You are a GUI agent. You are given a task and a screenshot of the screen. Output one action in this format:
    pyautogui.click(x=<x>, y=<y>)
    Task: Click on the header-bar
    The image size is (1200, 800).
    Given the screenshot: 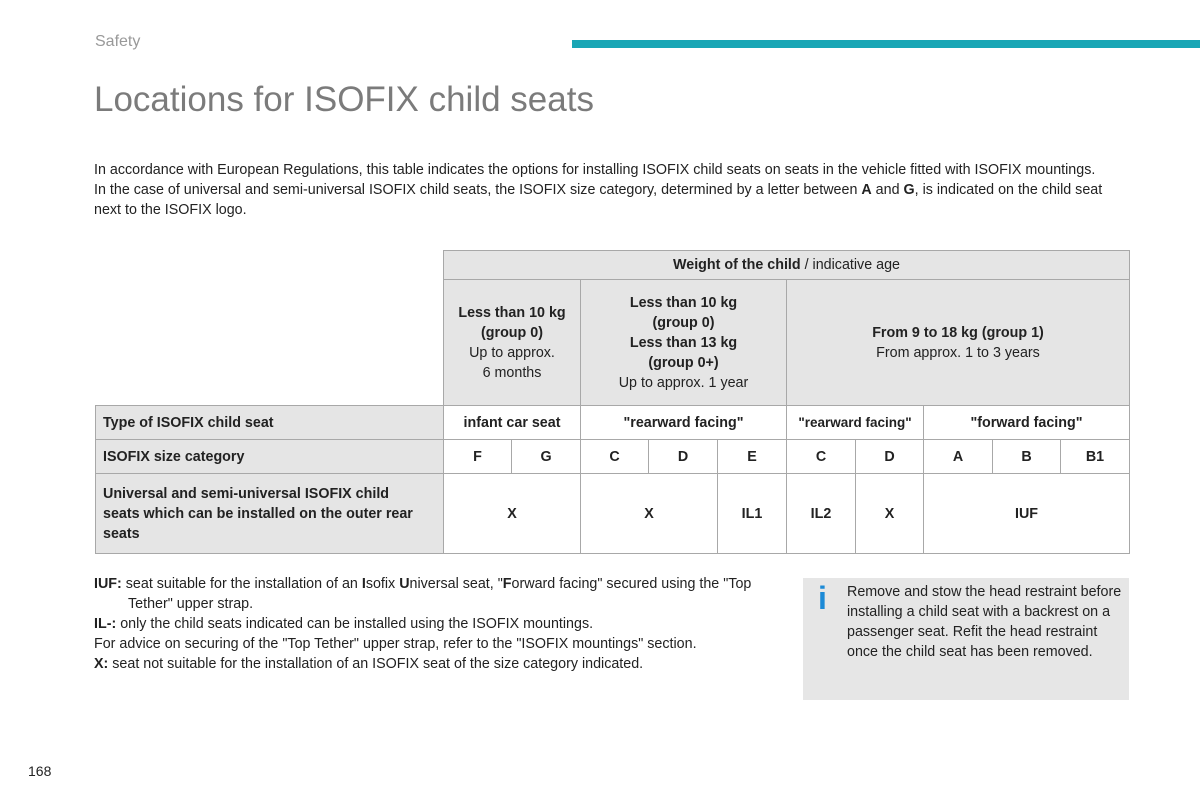 What is the action you would take?
    pyautogui.click(x=886, y=44)
    